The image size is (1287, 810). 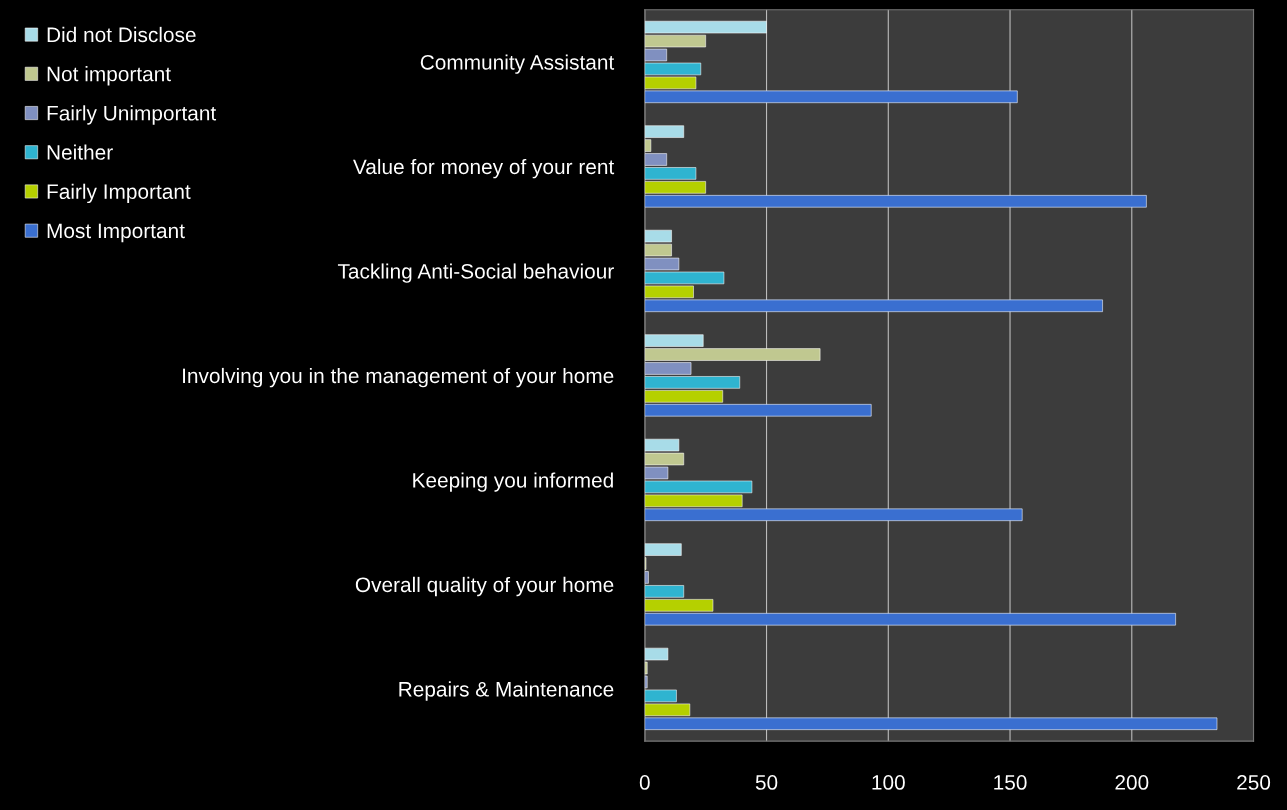 I want to click on x-tick-label: 150, so click(x=1010, y=782).